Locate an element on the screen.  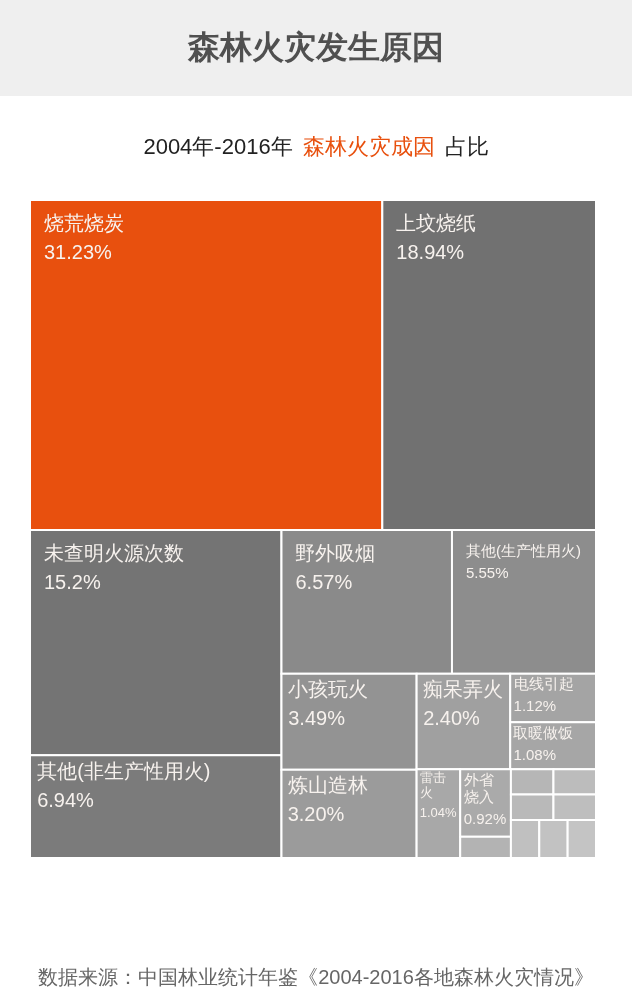
text: 2004年-2016年 森林火灾成因 占比 is located at coordinates (316, 146).